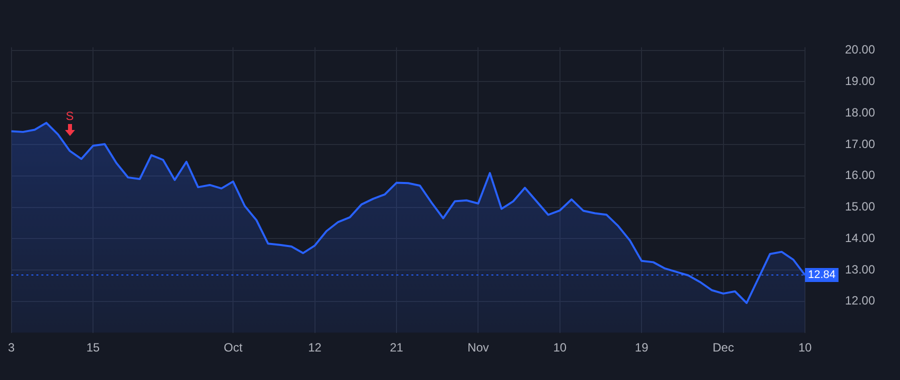  Describe the element at coordinates (860, 269) in the screenshot. I see `y-tick-label: 13.00` at that location.